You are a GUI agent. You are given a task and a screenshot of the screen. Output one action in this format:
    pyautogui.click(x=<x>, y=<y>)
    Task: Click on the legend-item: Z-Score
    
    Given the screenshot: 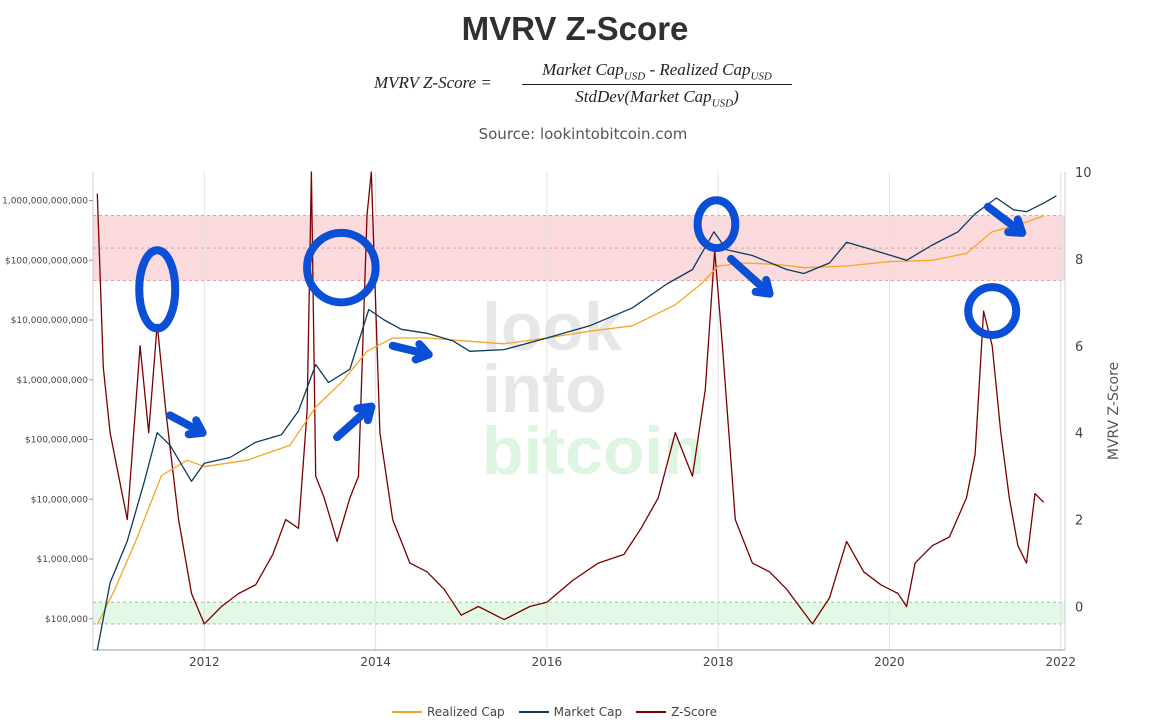 What is the action you would take?
    pyautogui.click(x=676, y=712)
    